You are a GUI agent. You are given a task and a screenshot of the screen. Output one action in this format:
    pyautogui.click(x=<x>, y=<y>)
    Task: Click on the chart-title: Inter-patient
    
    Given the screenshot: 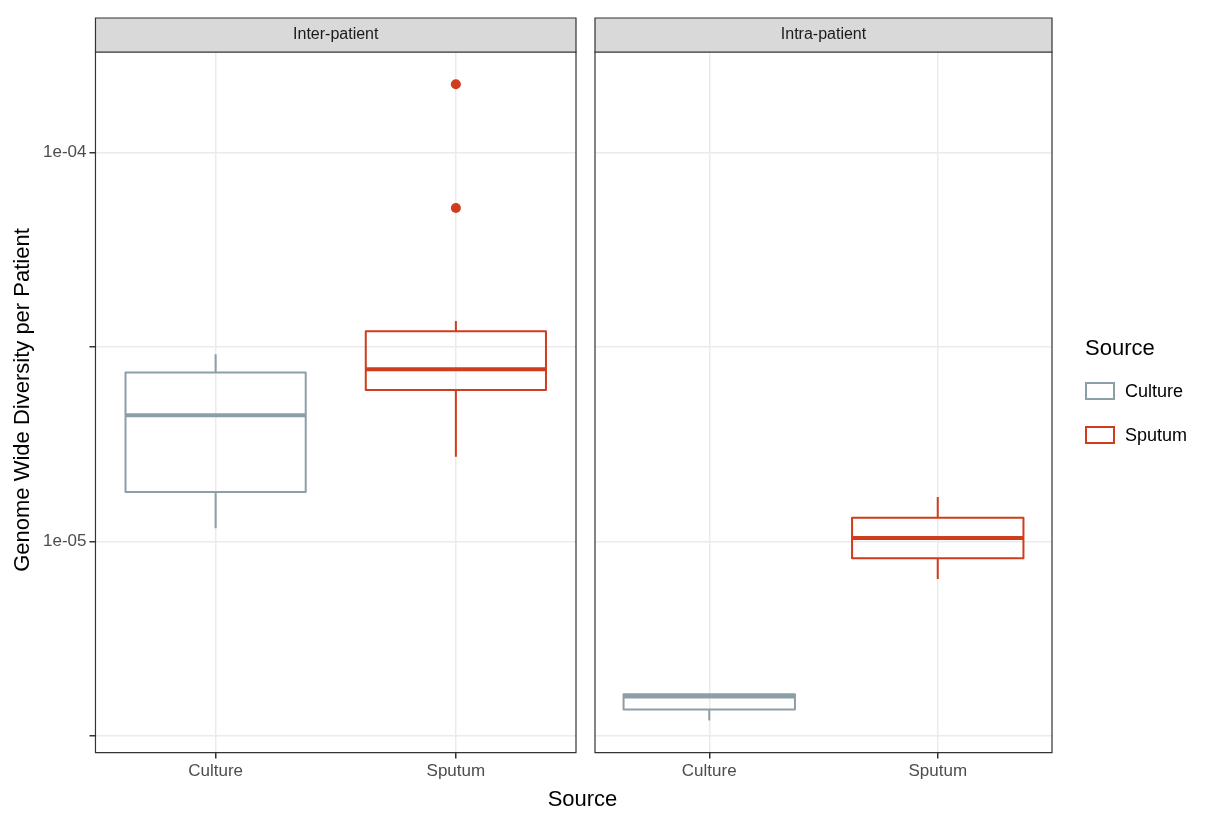 What is the action you would take?
    pyautogui.click(x=336, y=34)
    